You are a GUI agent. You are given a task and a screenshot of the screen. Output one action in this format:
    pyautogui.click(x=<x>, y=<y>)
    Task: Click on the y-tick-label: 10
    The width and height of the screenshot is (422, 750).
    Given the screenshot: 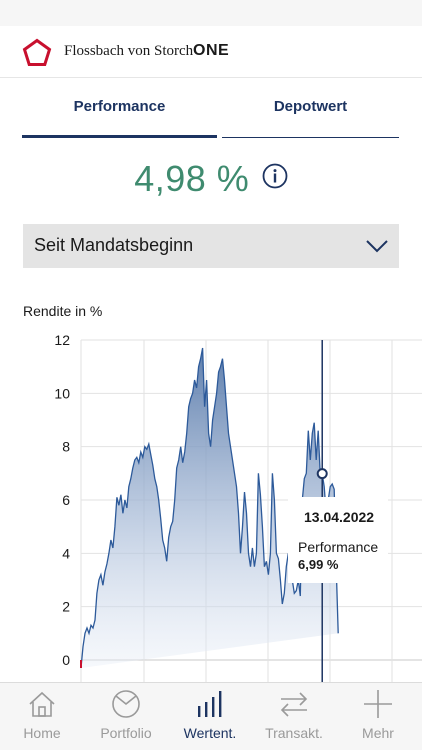 What is the action you would take?
    pyautogui.click(x=62, y=393)
    